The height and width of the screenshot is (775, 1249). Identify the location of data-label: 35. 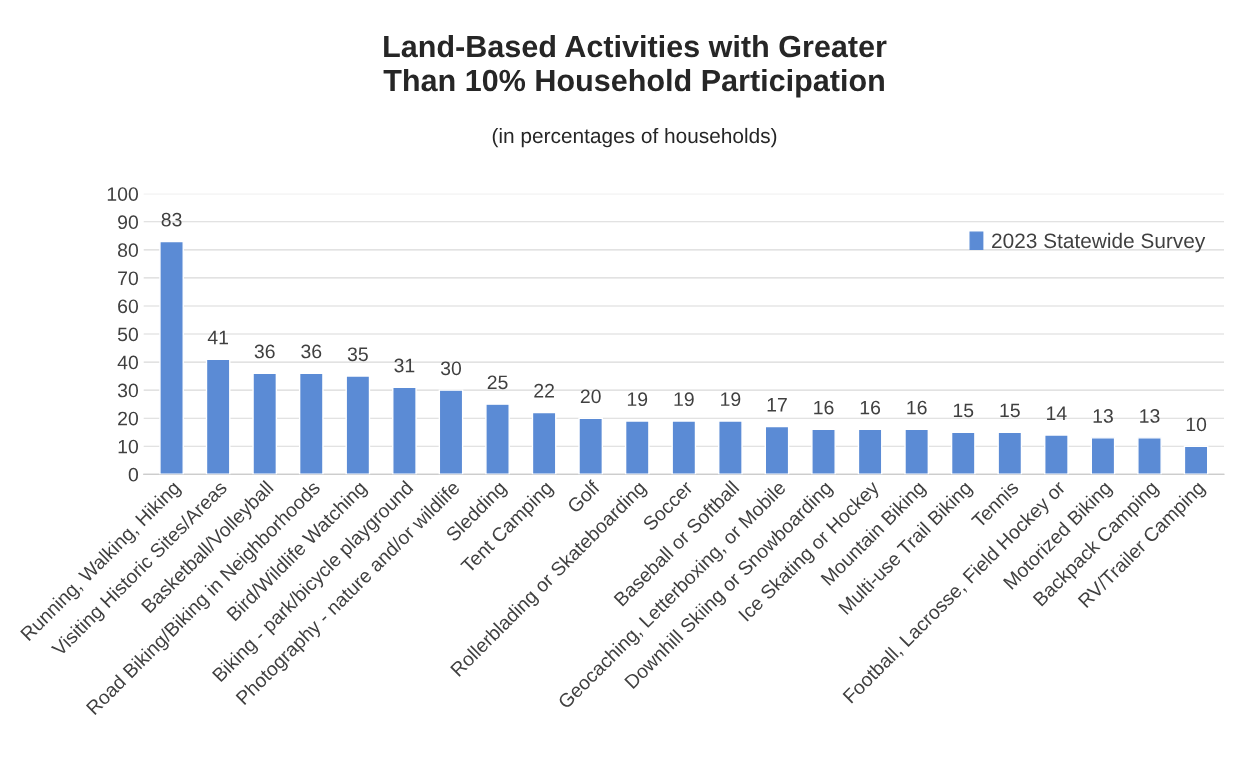
(357, 354).